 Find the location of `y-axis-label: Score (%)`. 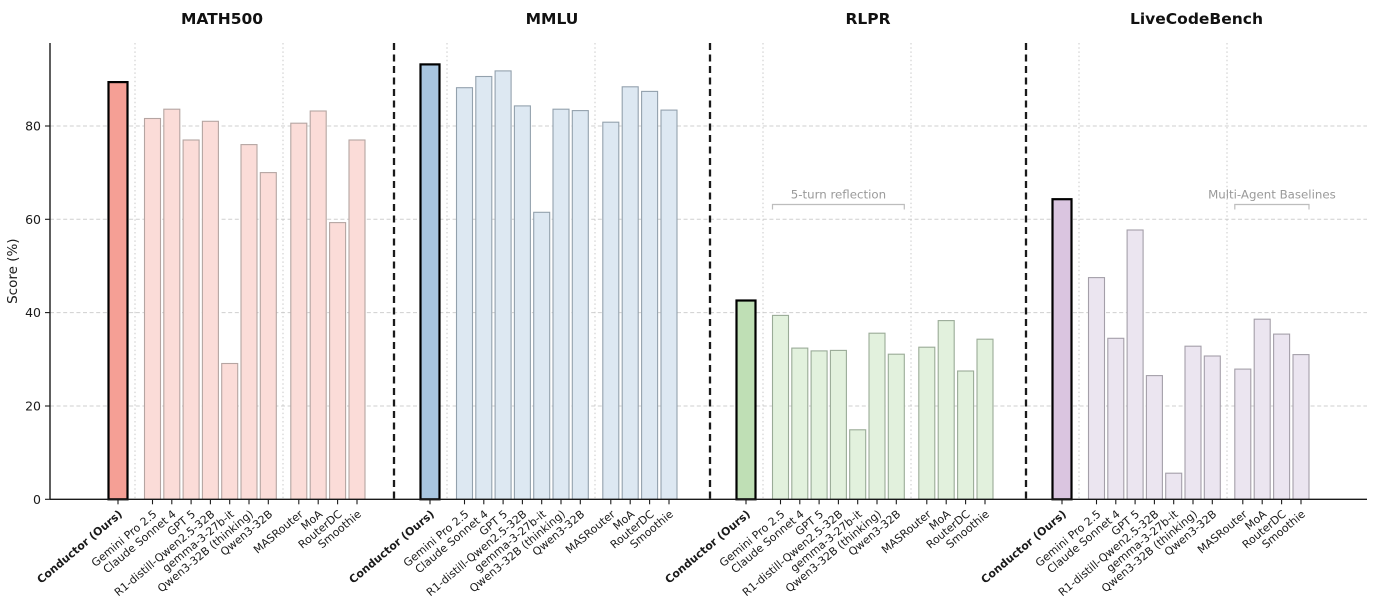

y-axis-label: Score (%) is located at coordinates (13, 270).